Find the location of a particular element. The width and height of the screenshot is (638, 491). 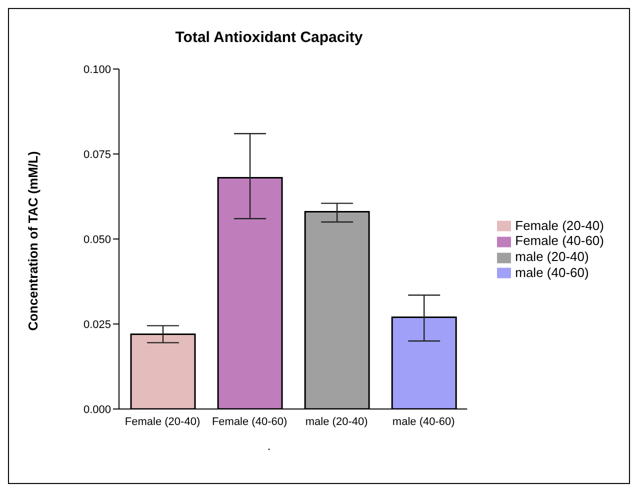

legend-label: male (20-40) is located at coordinates (552, 256).